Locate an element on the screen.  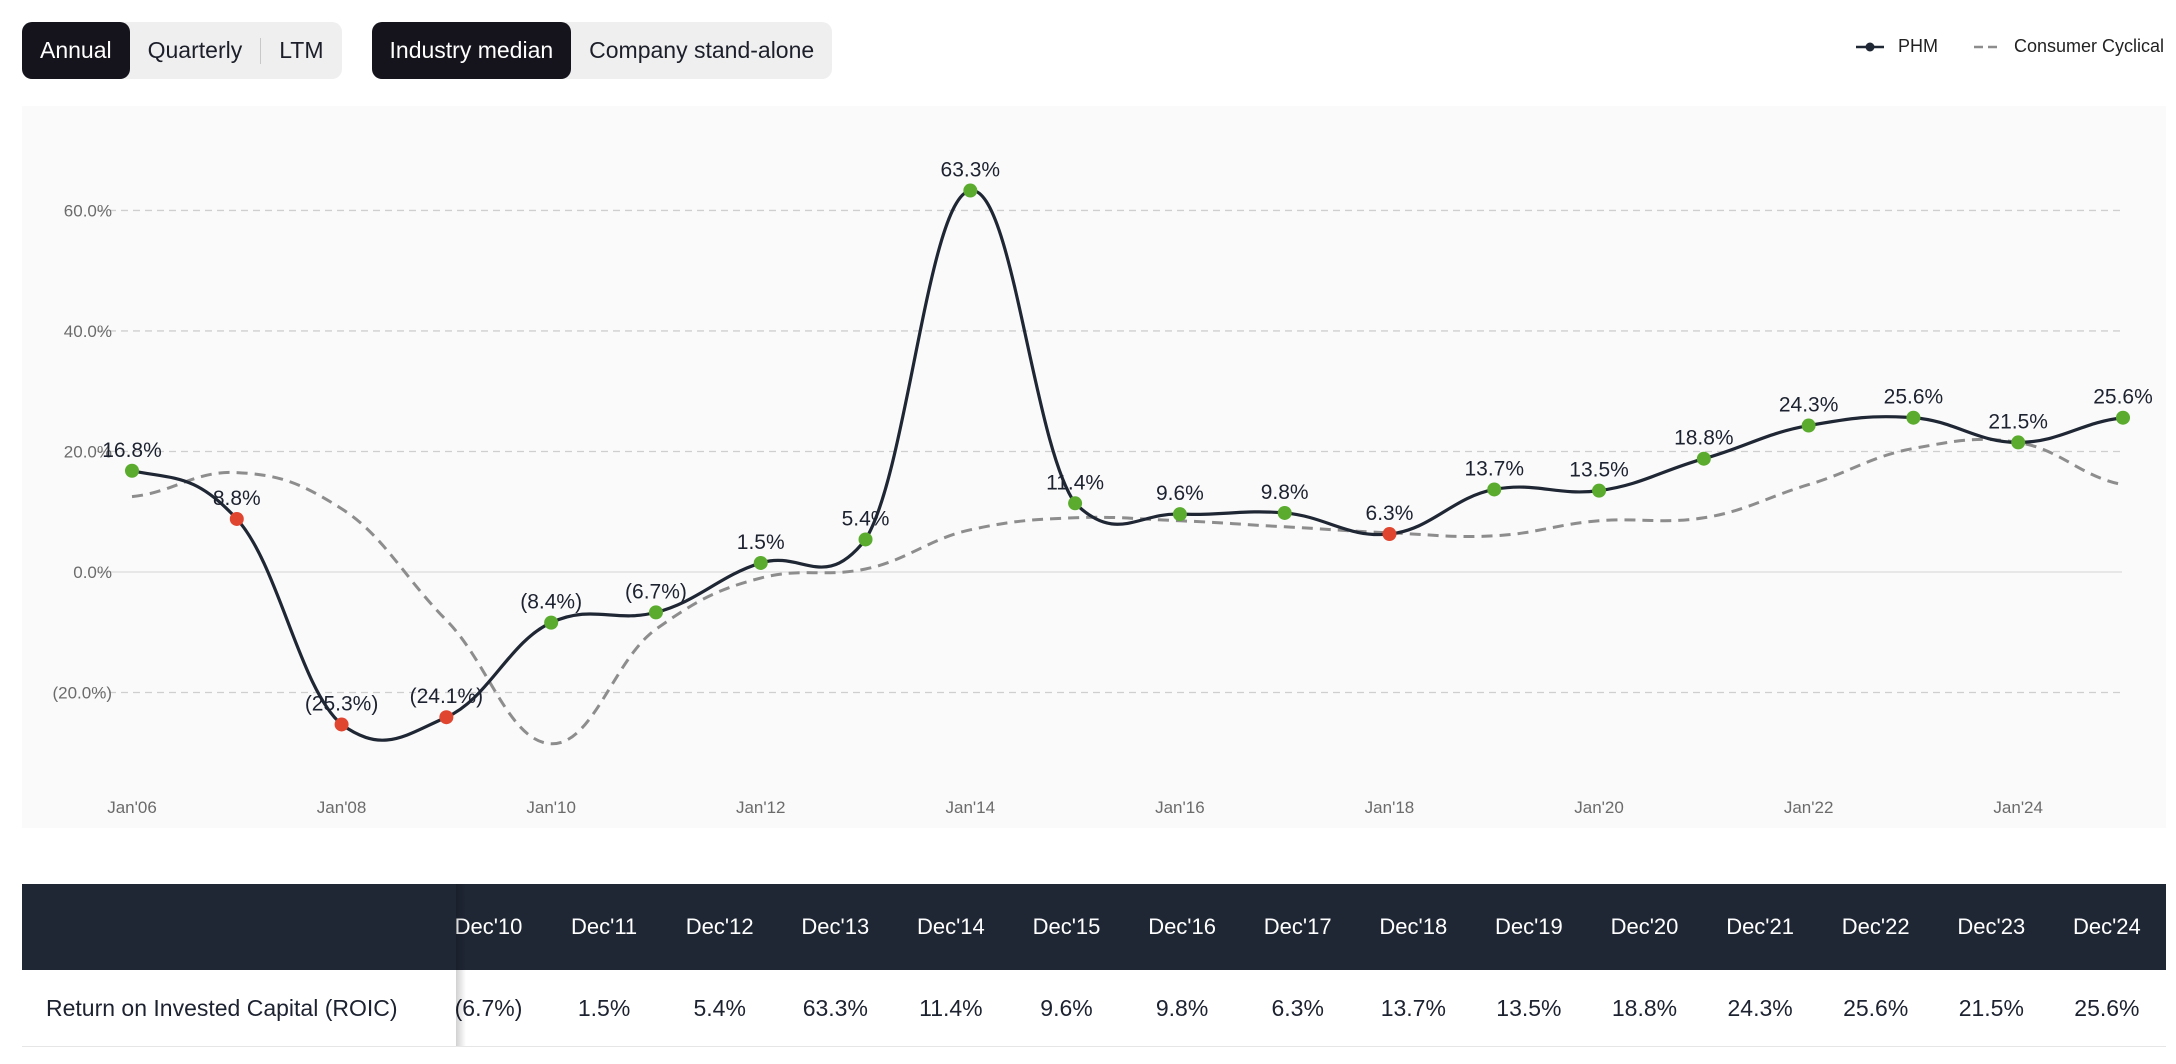
column-header: Dec'13 is located at coordinates (835, 926).